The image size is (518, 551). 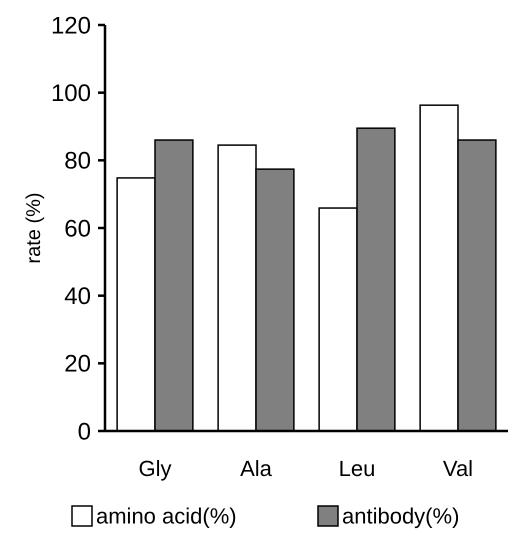 I want to click on legend-label: antibody(%), so click(x=401, y=516).